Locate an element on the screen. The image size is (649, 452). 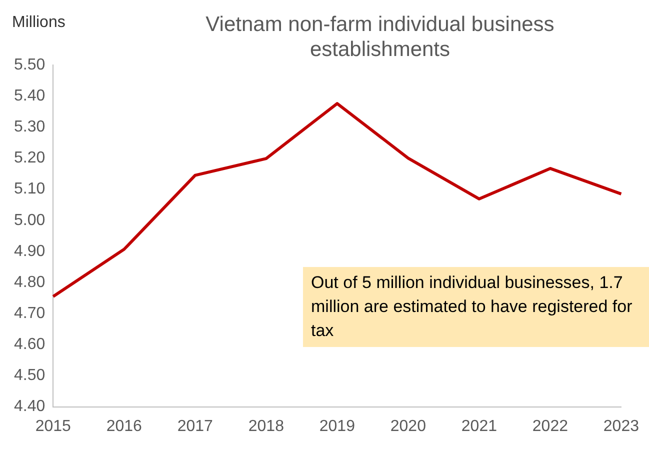
y-tick-label: 4.60 is located at coordinates (30, 345).